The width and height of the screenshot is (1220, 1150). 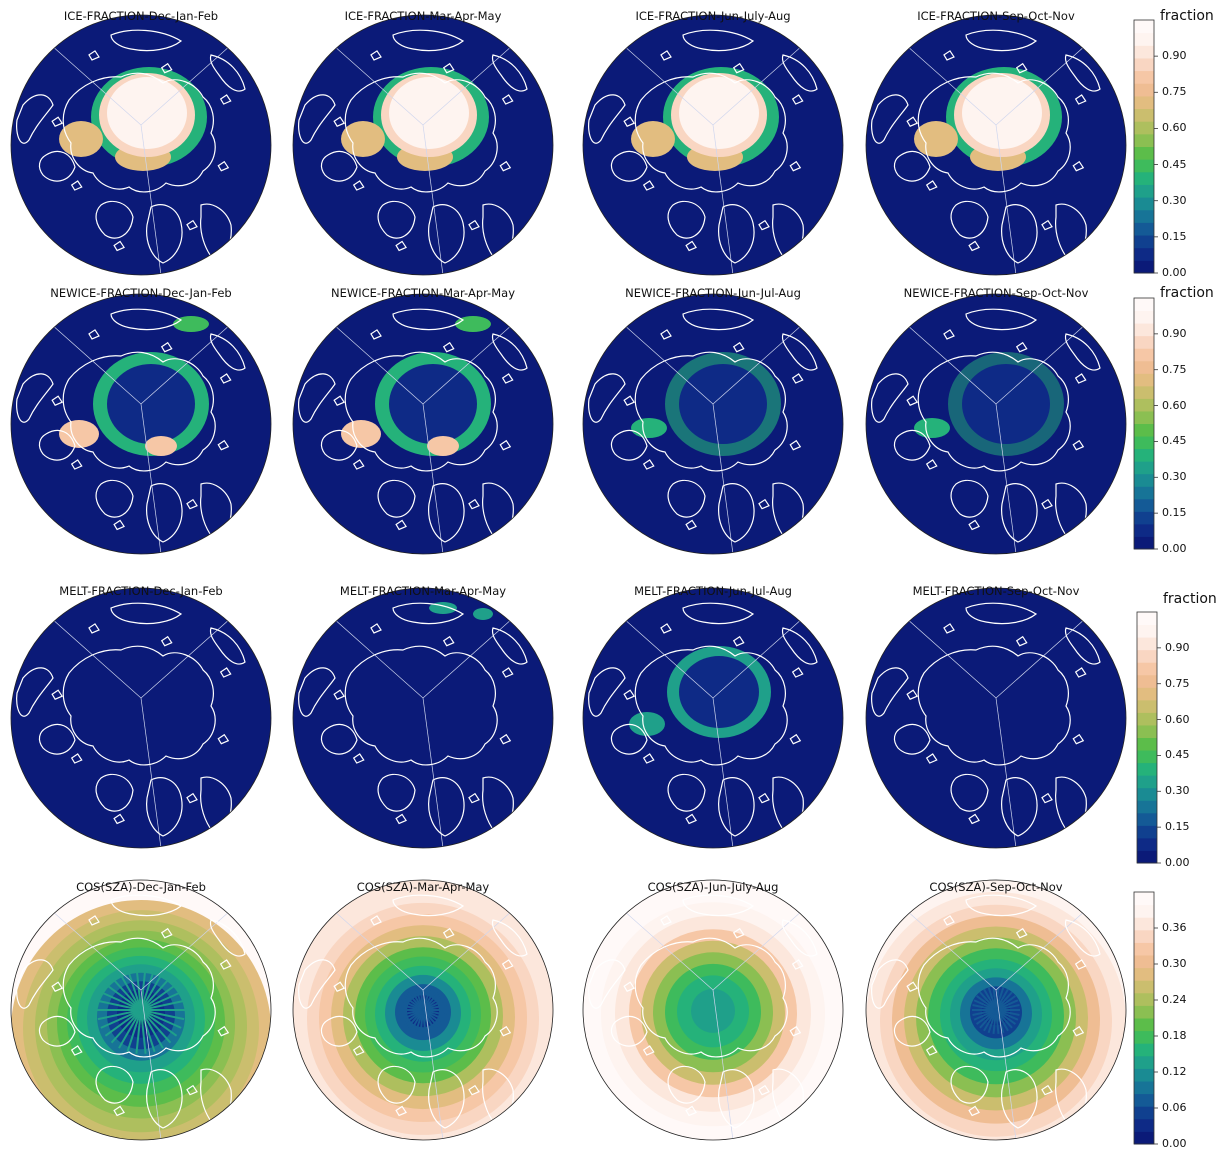 I want to click on map-background, so click(x=996, y=718).